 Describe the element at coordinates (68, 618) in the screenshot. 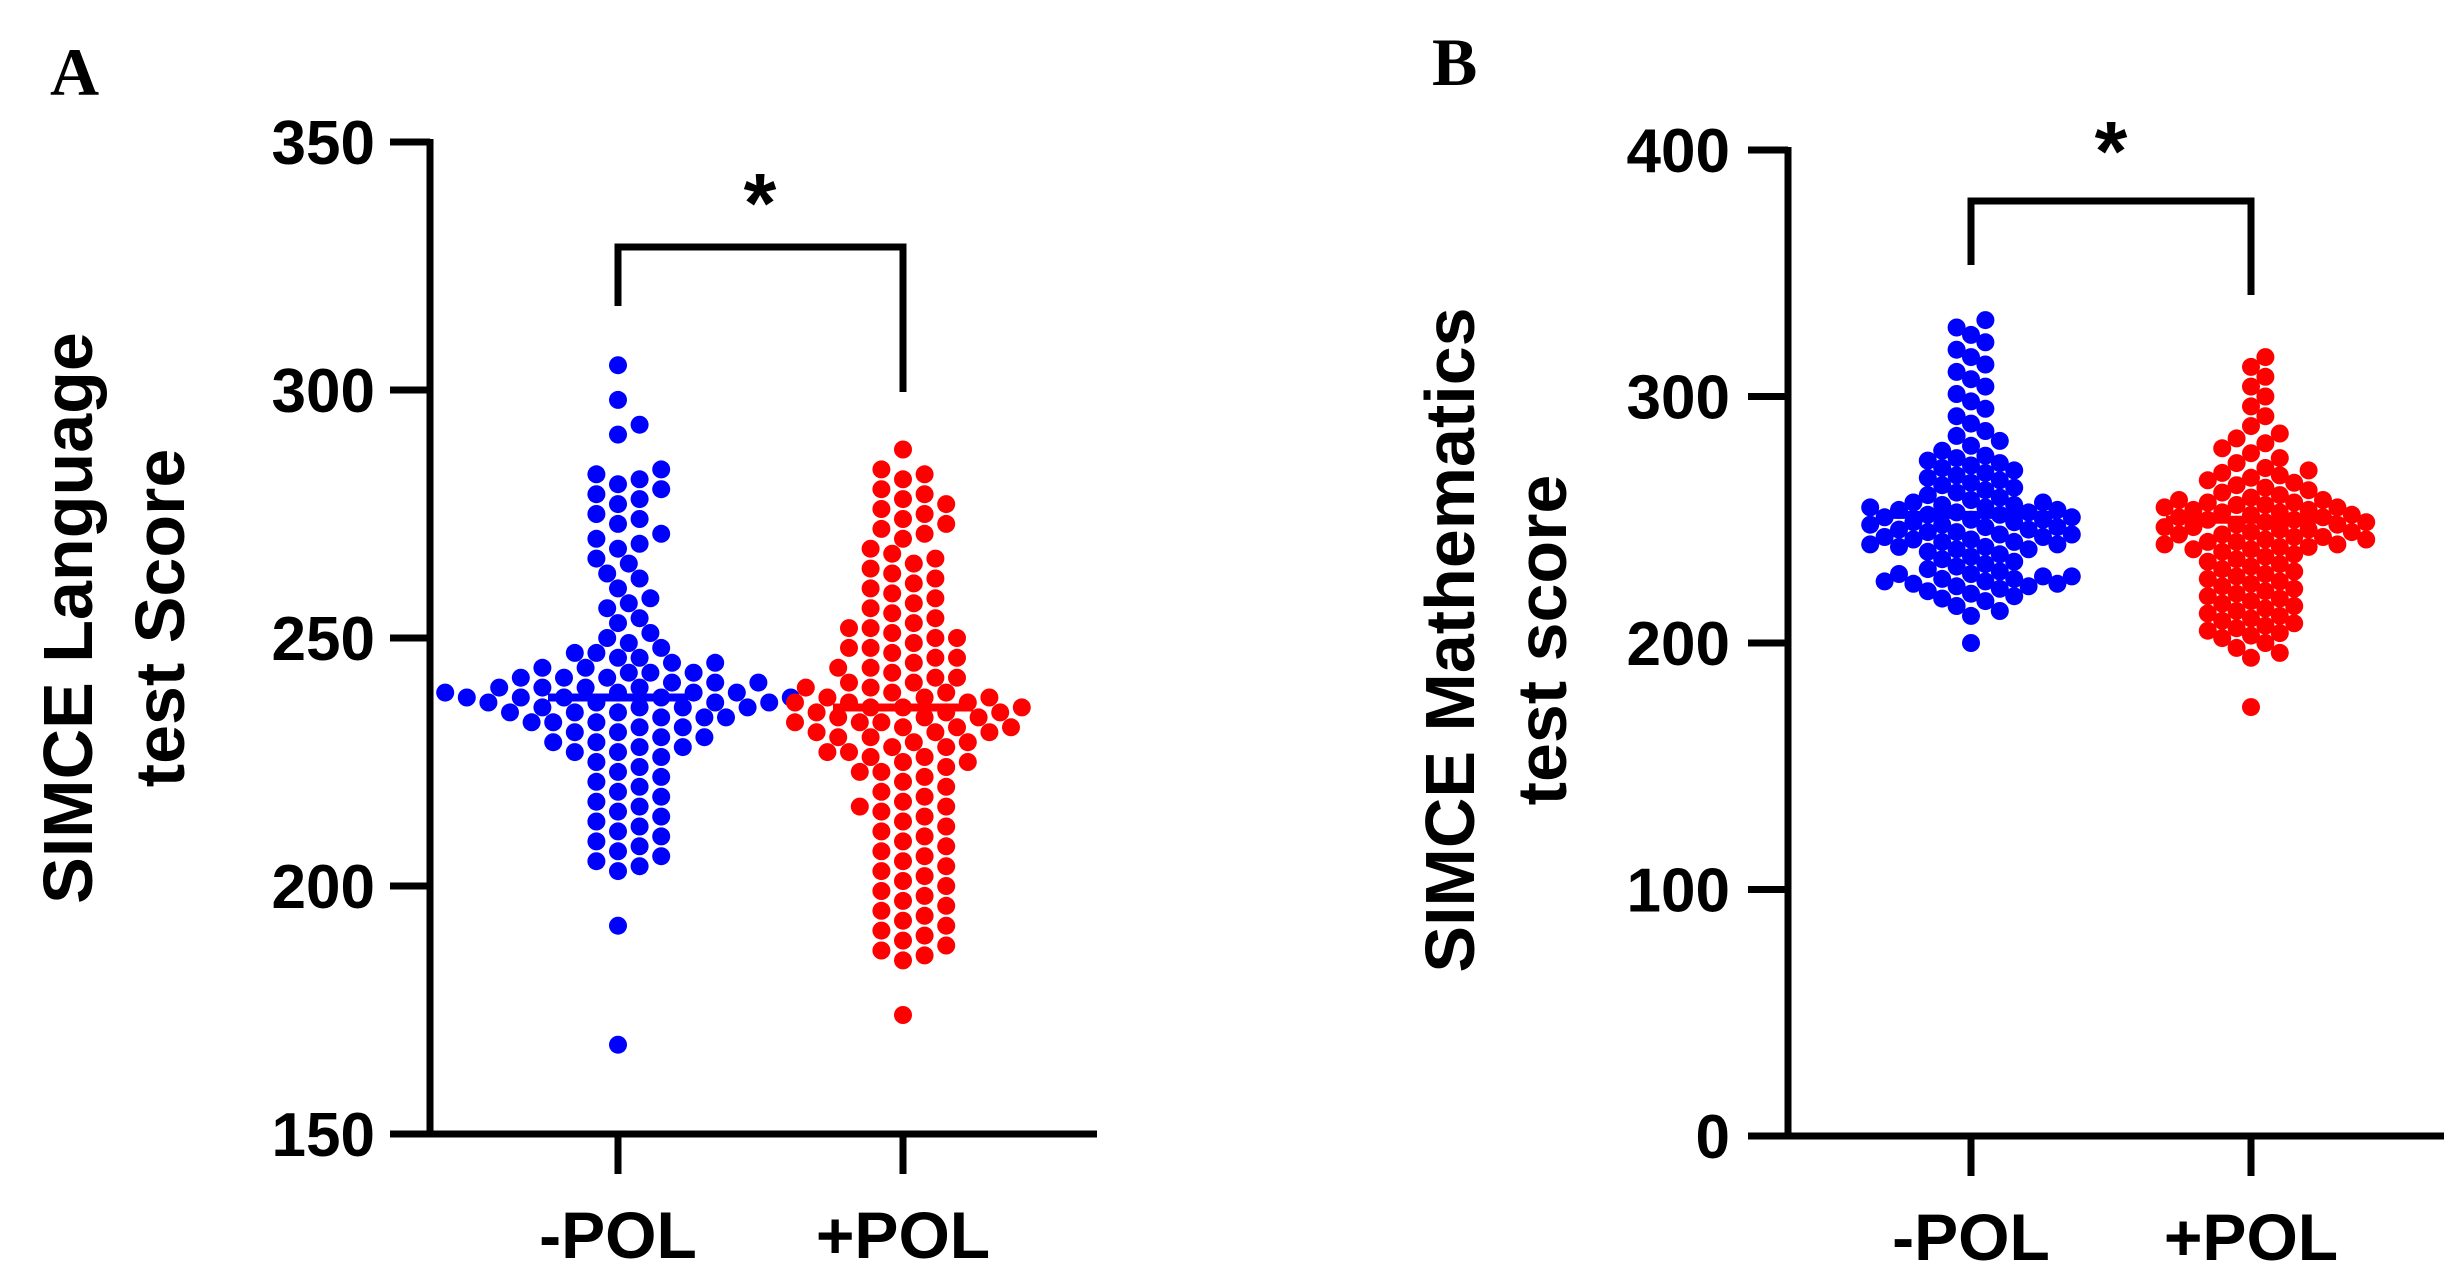

I see `panel-a-ylabel-line1: SIMCE Language` at that location.